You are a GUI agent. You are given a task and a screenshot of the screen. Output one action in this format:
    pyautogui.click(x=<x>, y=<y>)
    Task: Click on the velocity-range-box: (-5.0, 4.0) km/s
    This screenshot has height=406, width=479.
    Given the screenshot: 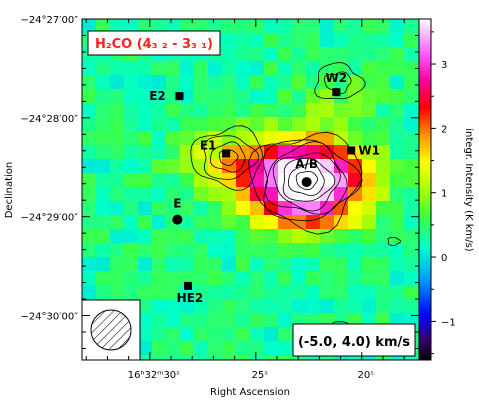 What is the action you would take?
    pyautogui.click(x=354, y=340)
    